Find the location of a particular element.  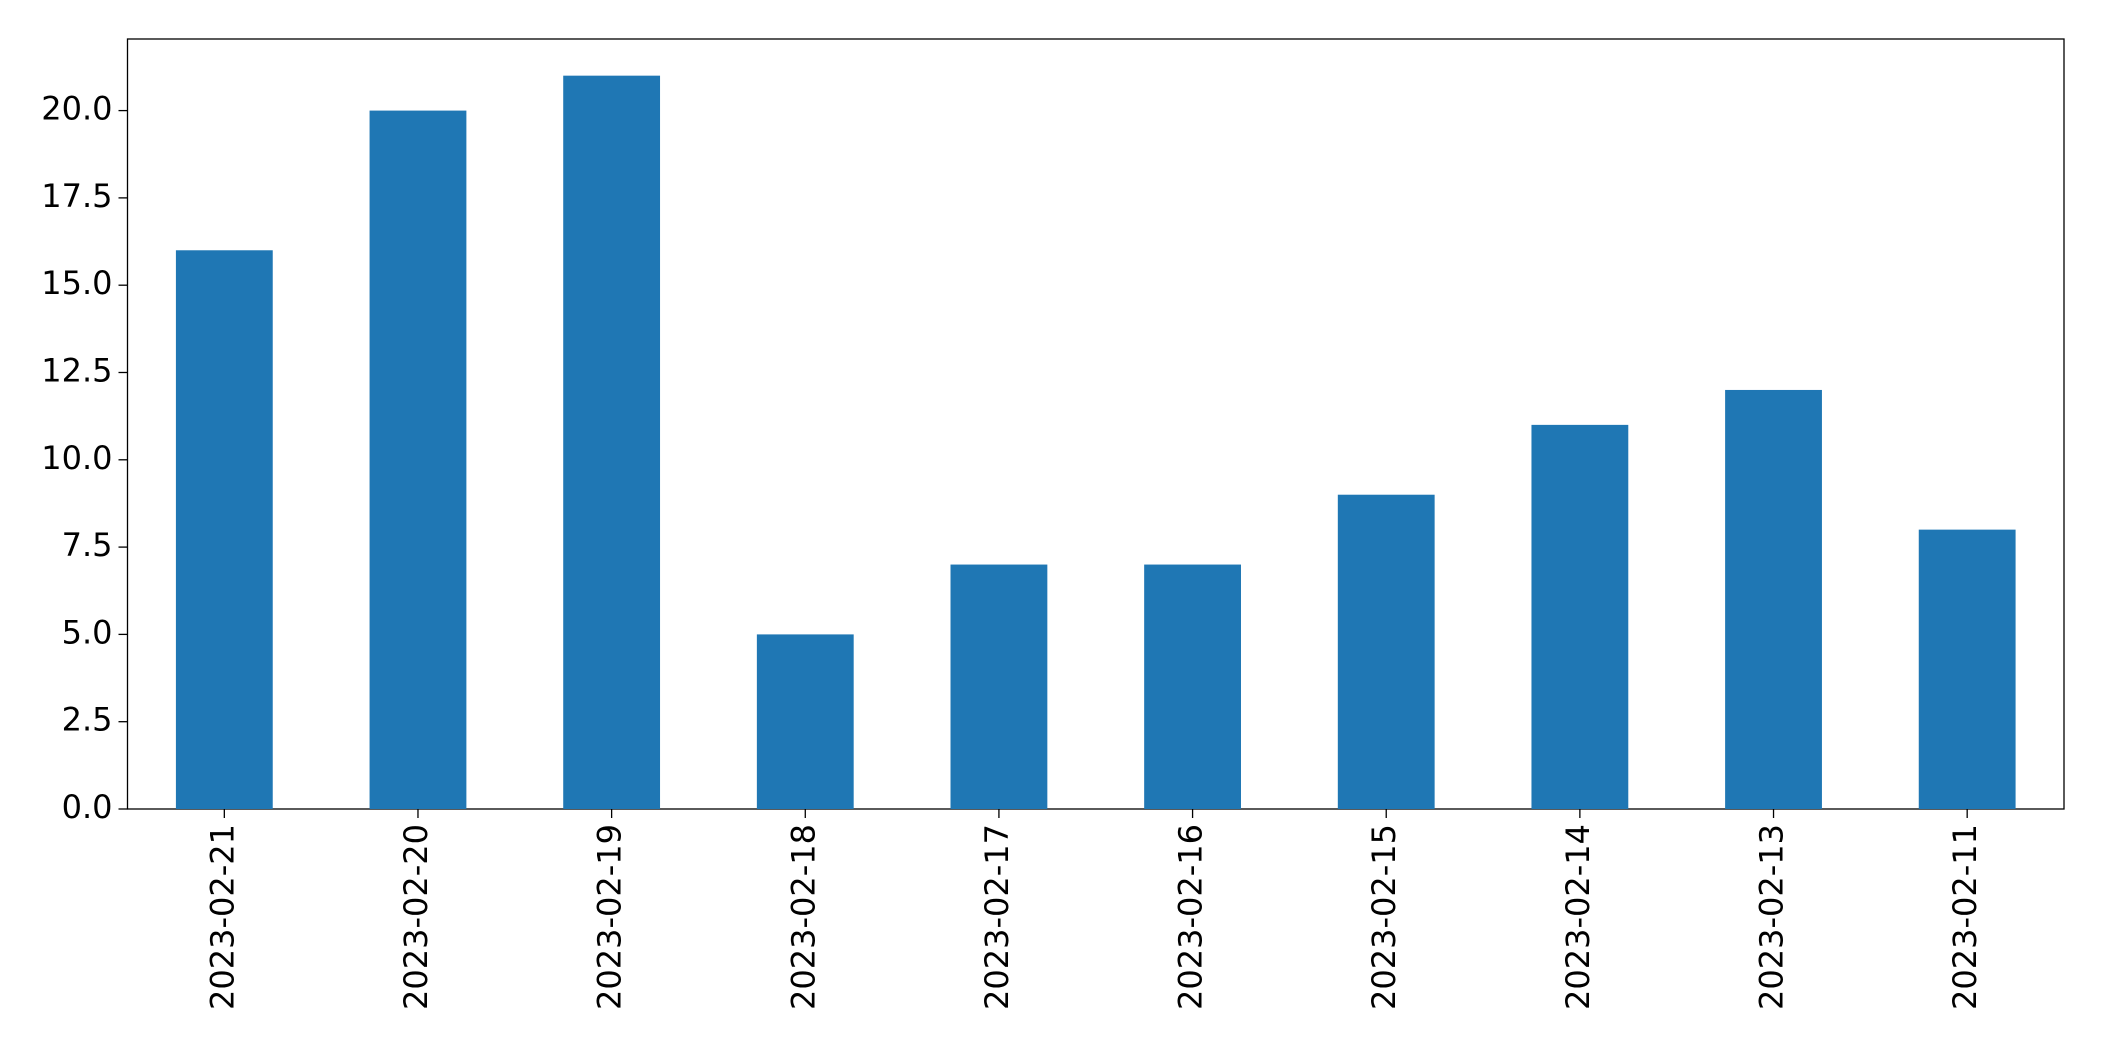

y-tick-label: 5.0 is located at coordinates (87, 632).